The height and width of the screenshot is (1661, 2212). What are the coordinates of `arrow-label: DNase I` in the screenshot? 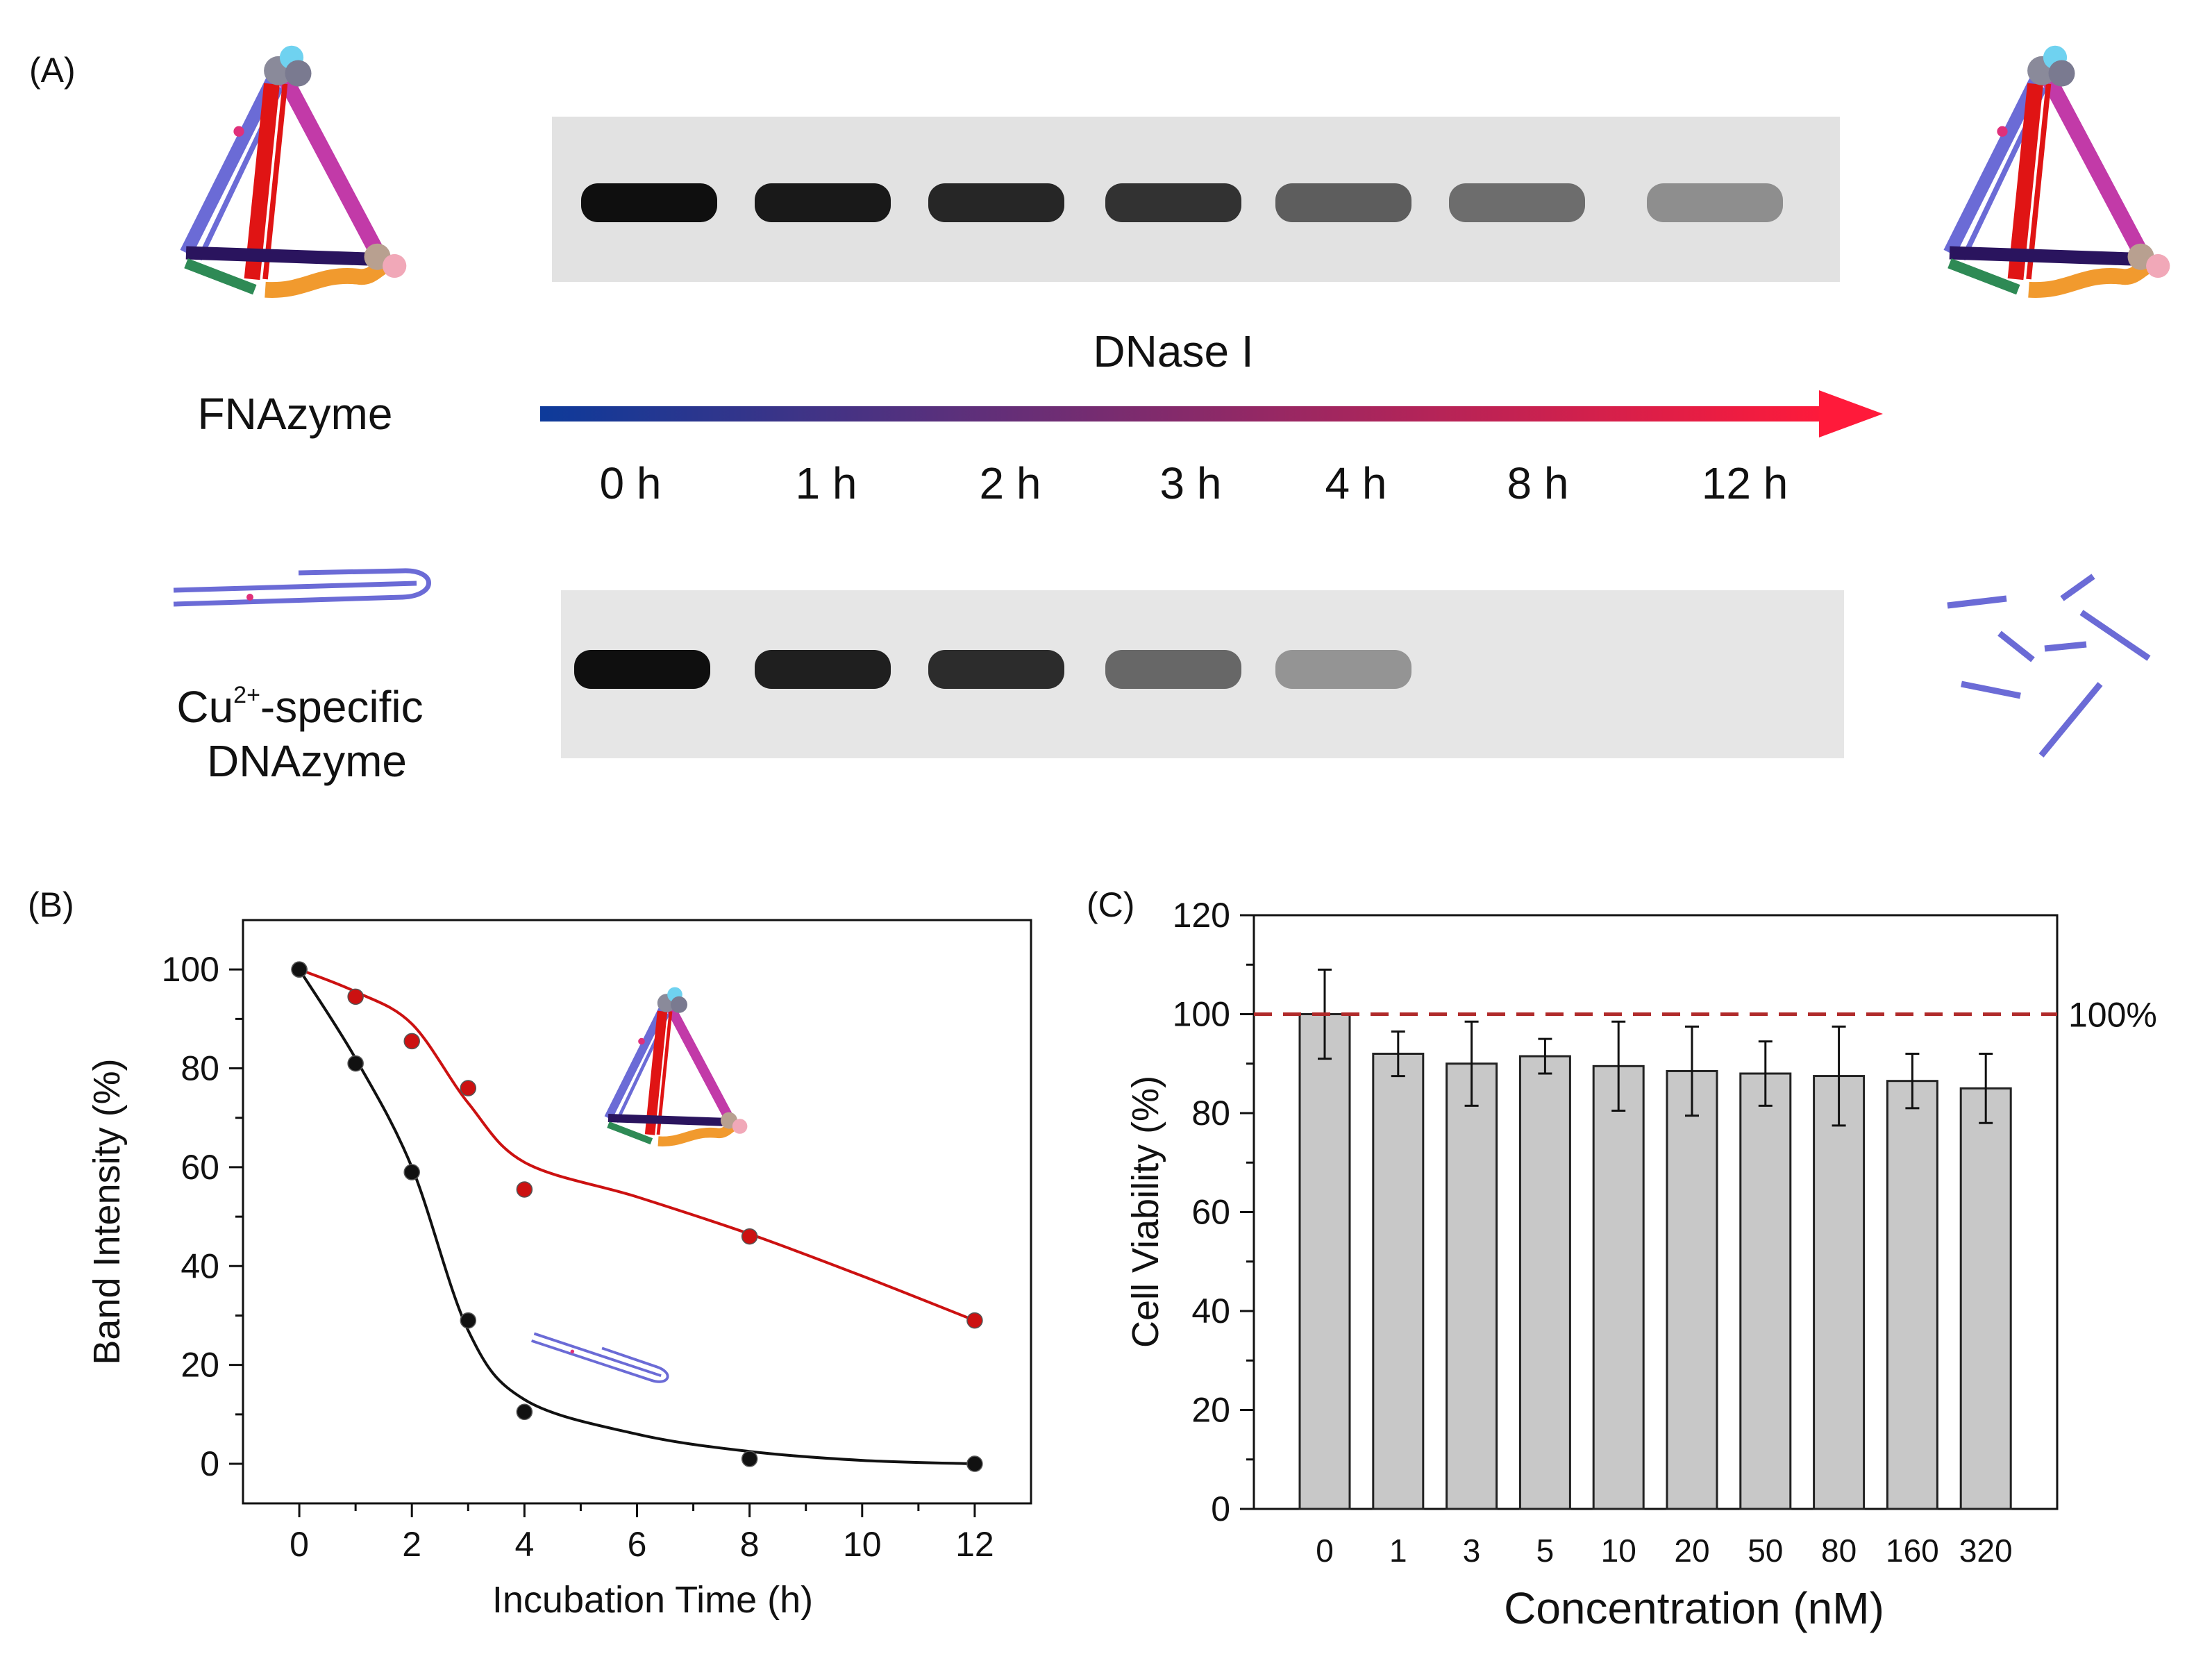 It's located at (1173, 351).